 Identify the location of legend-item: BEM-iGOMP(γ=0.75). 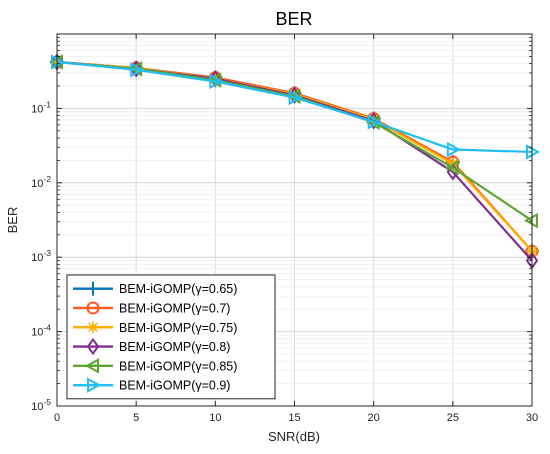
(155, 328).